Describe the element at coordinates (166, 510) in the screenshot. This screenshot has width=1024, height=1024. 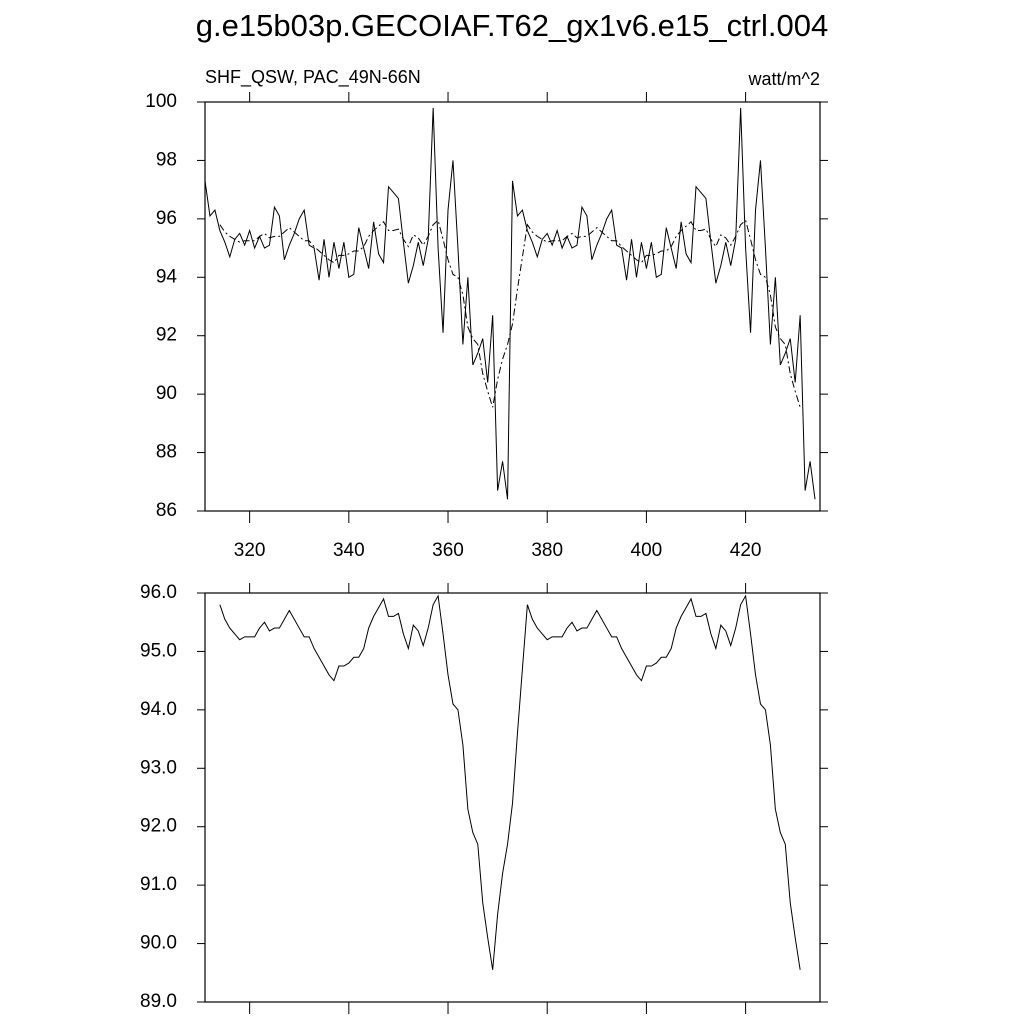
I see `y-tick-label: 86` at that location.